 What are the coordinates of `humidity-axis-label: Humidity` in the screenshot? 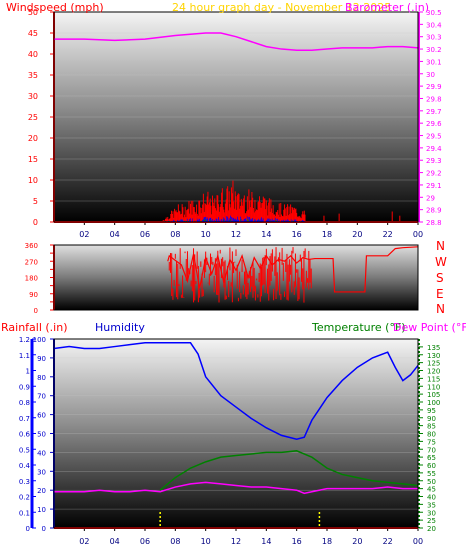 It's located at (120, 327).